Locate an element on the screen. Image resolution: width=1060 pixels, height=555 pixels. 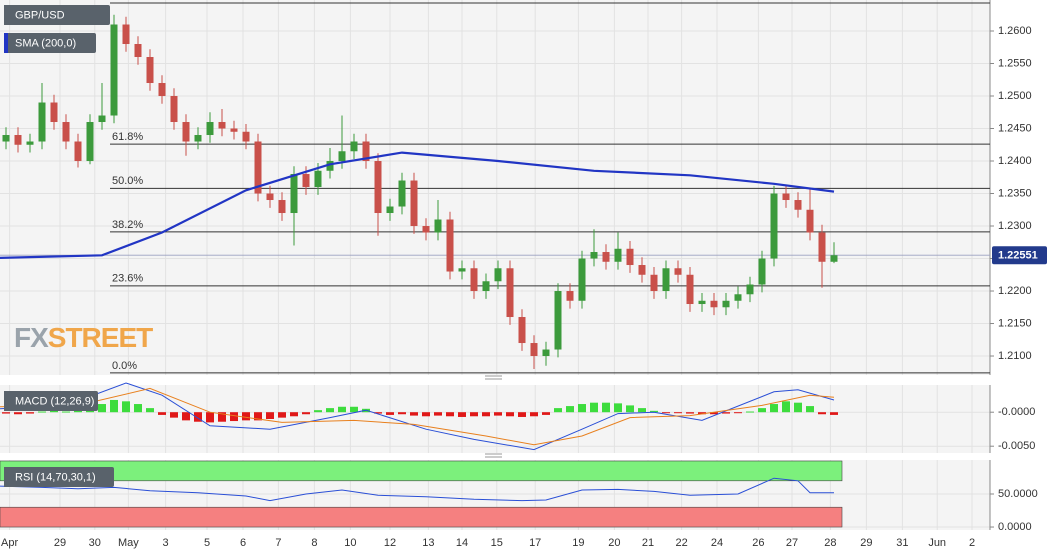
fib-label: 50.0% is located at coordinates (127, 181).